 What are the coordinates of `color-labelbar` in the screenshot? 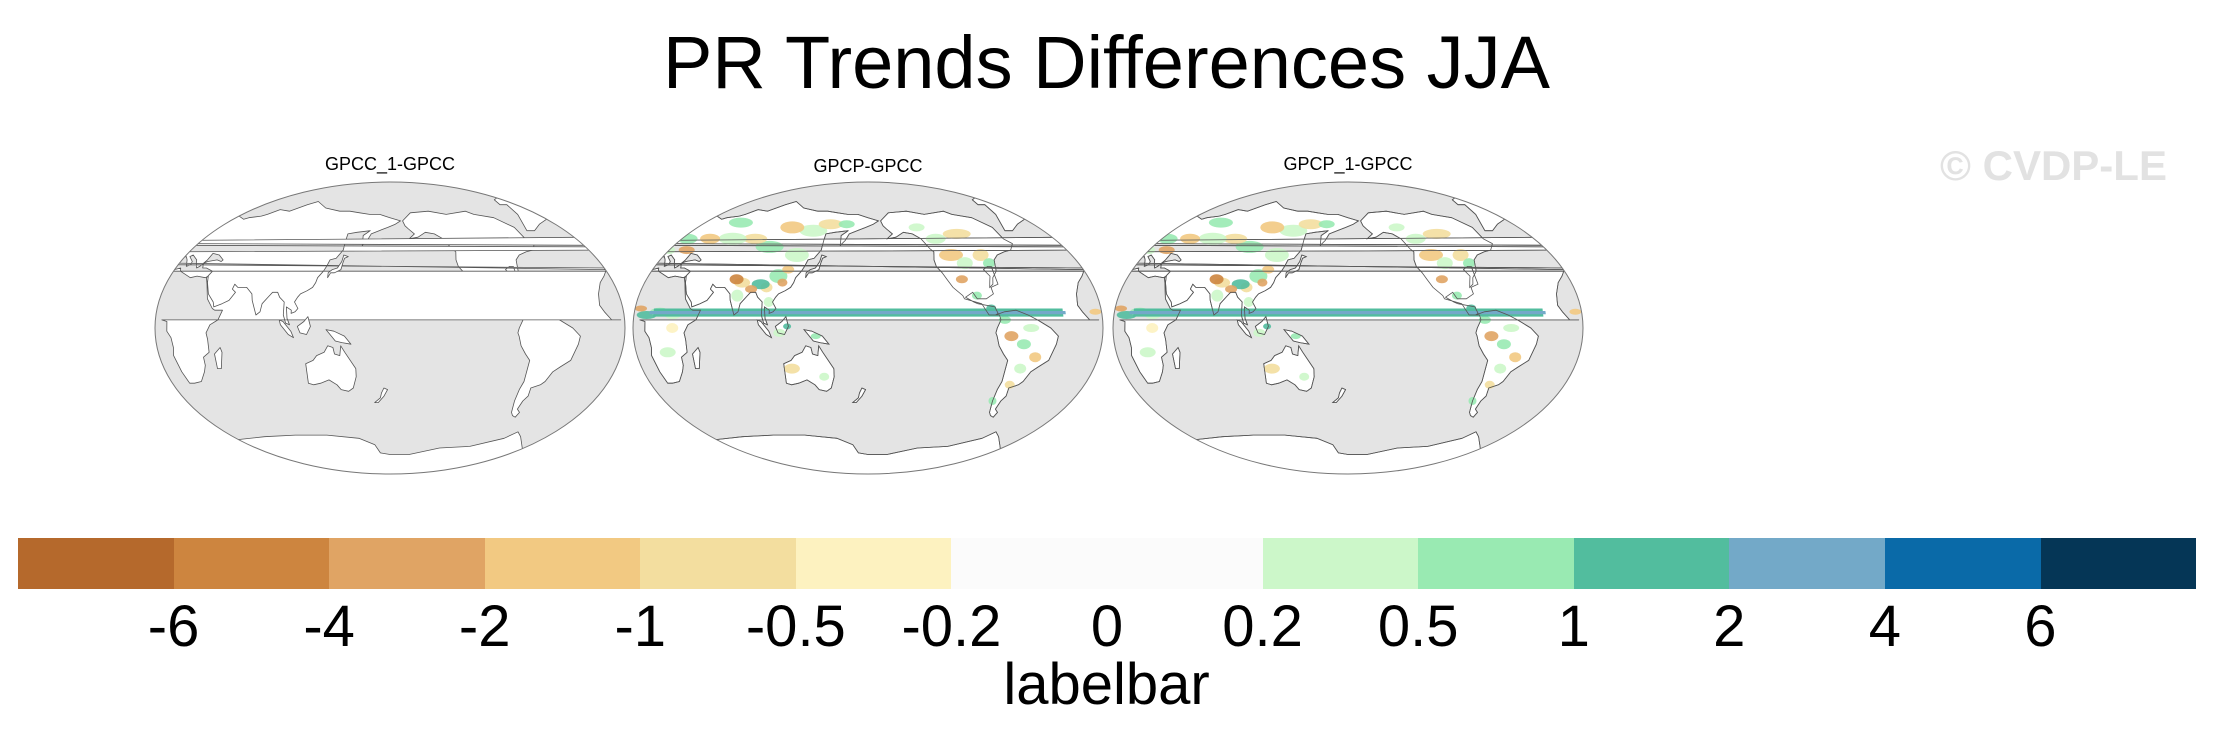 It's located at (1107, 563).